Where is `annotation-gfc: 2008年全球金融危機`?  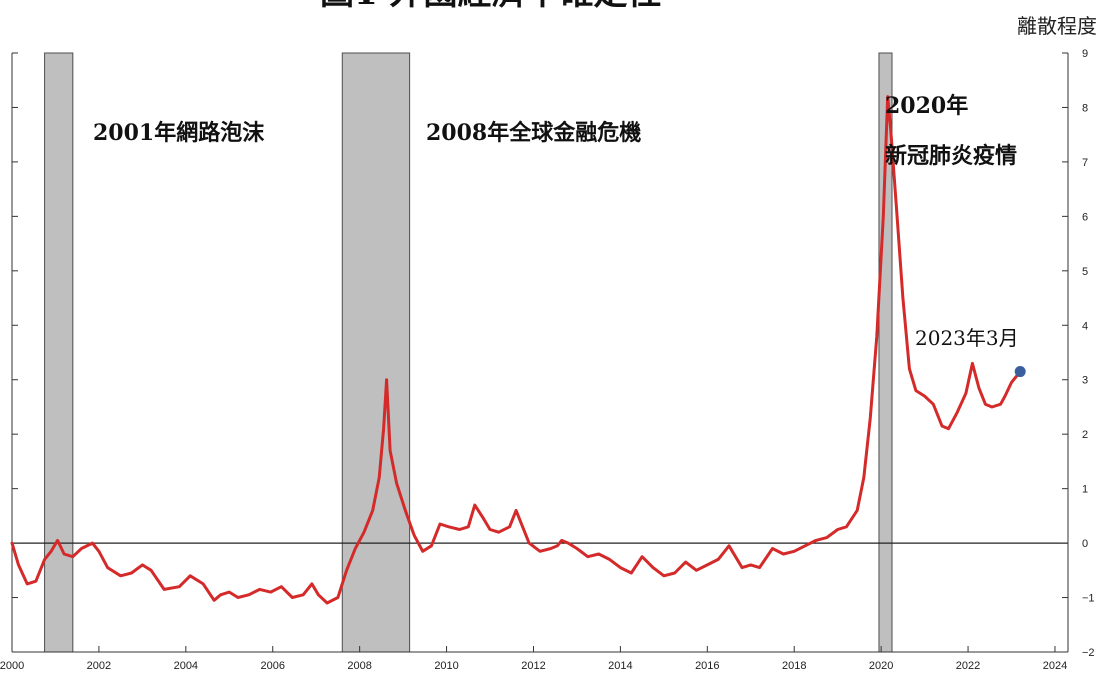 annotation-gfc: 2008年全球金融危機 is located at coordinates (533, 133).